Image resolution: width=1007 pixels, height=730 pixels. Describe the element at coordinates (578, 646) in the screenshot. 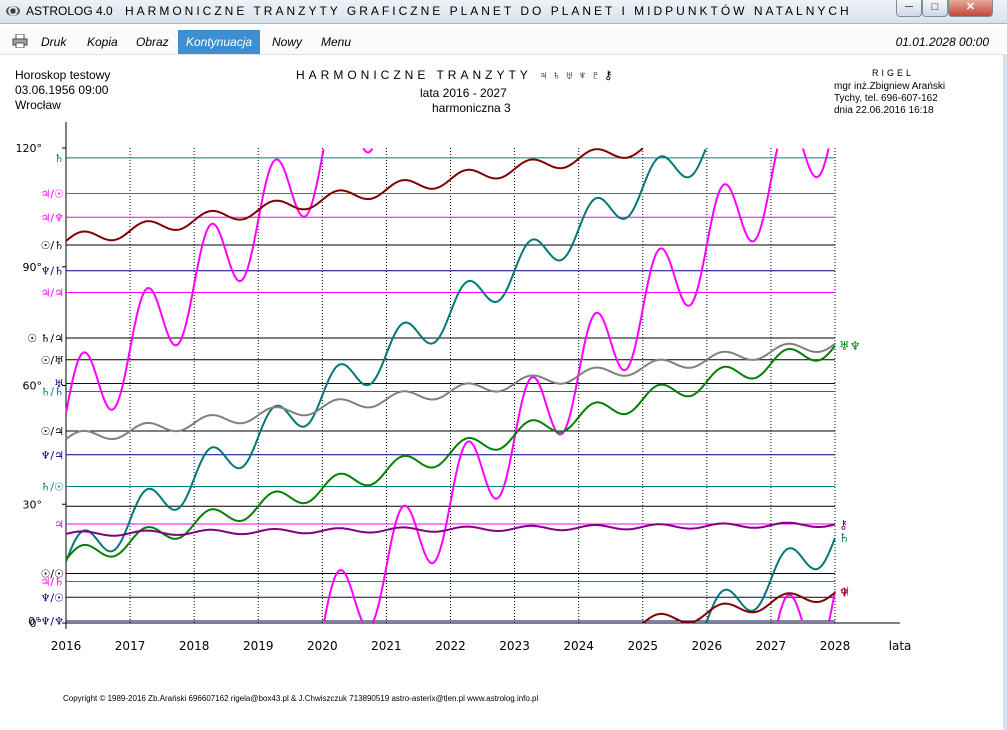

I see `x-tick-label: 2024` at that location.